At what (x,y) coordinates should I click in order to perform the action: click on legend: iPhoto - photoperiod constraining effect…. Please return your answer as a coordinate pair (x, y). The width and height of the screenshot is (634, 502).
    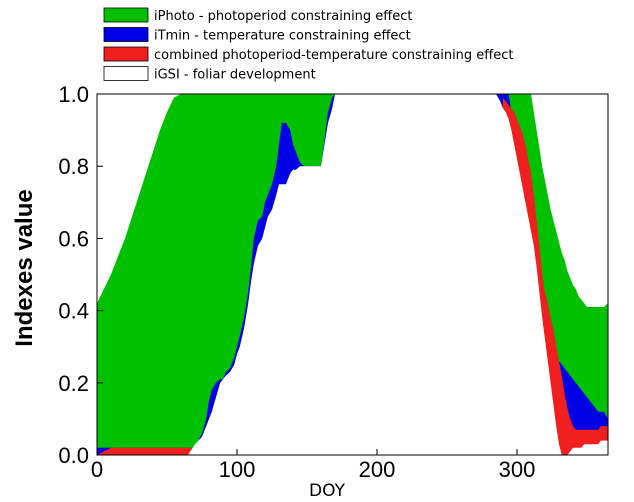
    Looking at the image, I should click on (308, 45).